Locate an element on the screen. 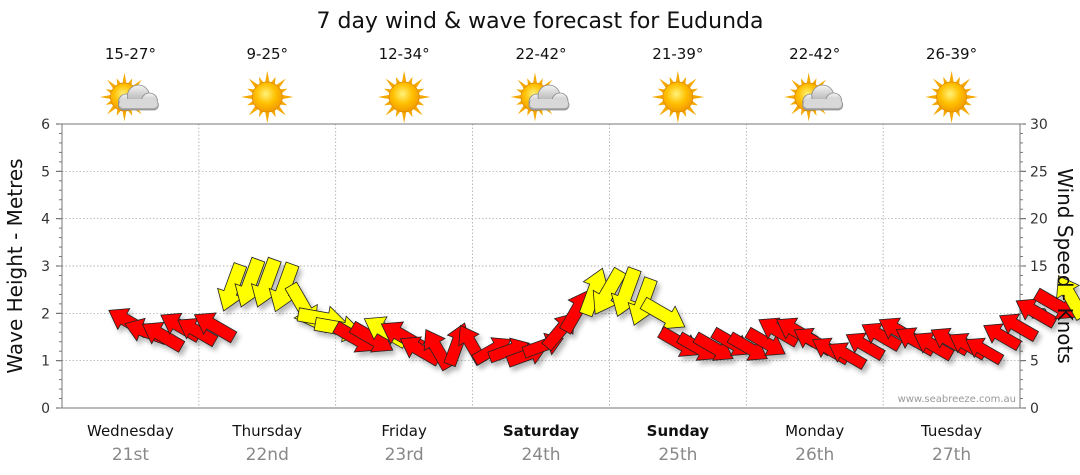 The height and width of the screenshot is (475, 1080). left-tick-label: 5 is located at coordinates (45, 172).